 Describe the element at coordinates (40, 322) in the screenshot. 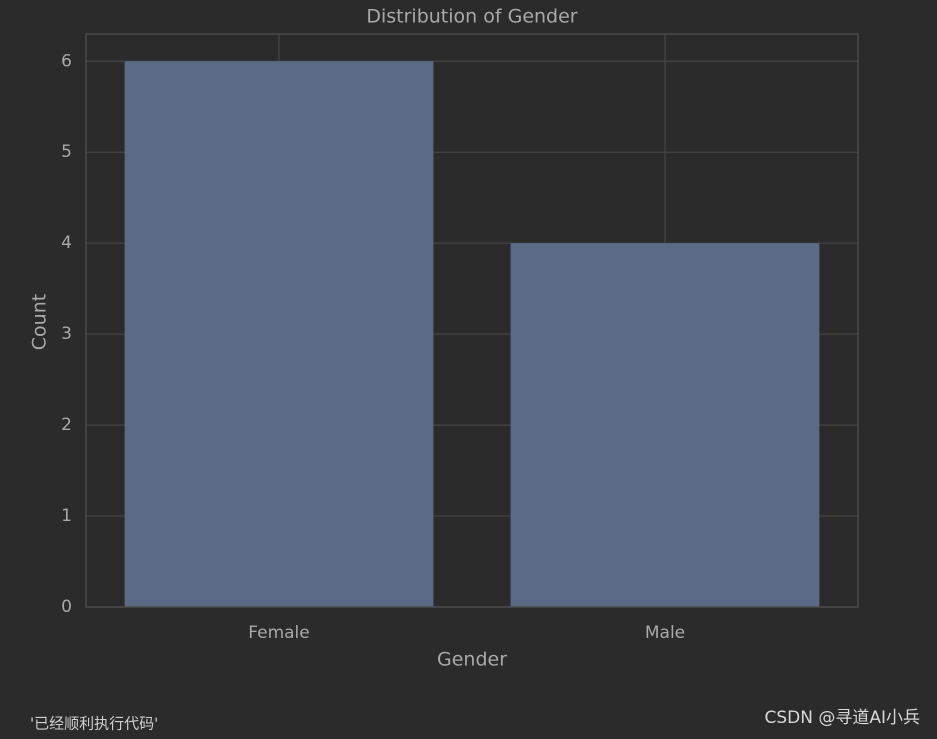

I see `y-axis-label: Count` at that location.